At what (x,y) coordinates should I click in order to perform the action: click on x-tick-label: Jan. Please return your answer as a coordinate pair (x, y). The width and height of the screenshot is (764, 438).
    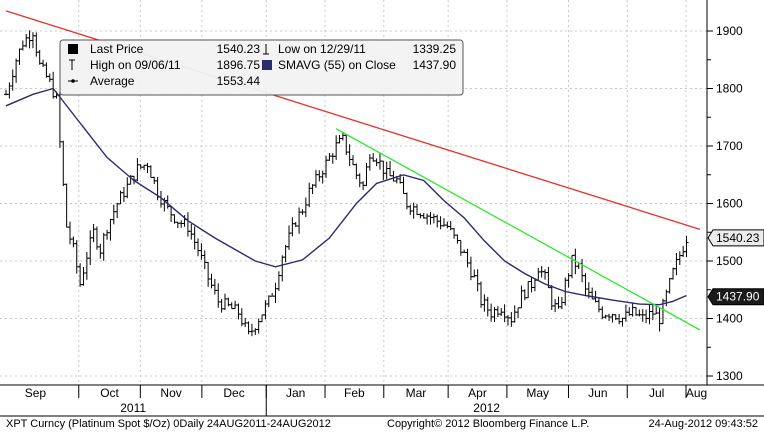
    Looking at the image, I should click on (295, 393).